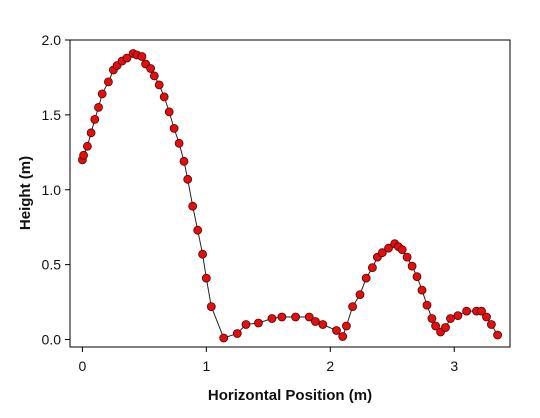 This screenshot has height=418, width=540. Describe the element at coordinates (52, 115) in the screenshot. I see `y-tick-label: 1.5` at that location.